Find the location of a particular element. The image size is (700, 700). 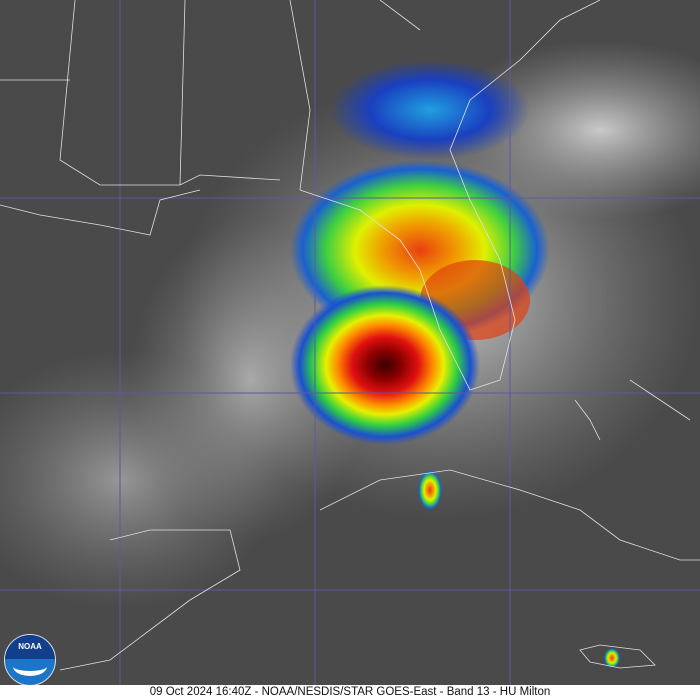

northern-rain-band is located at coordinates (430, 110).